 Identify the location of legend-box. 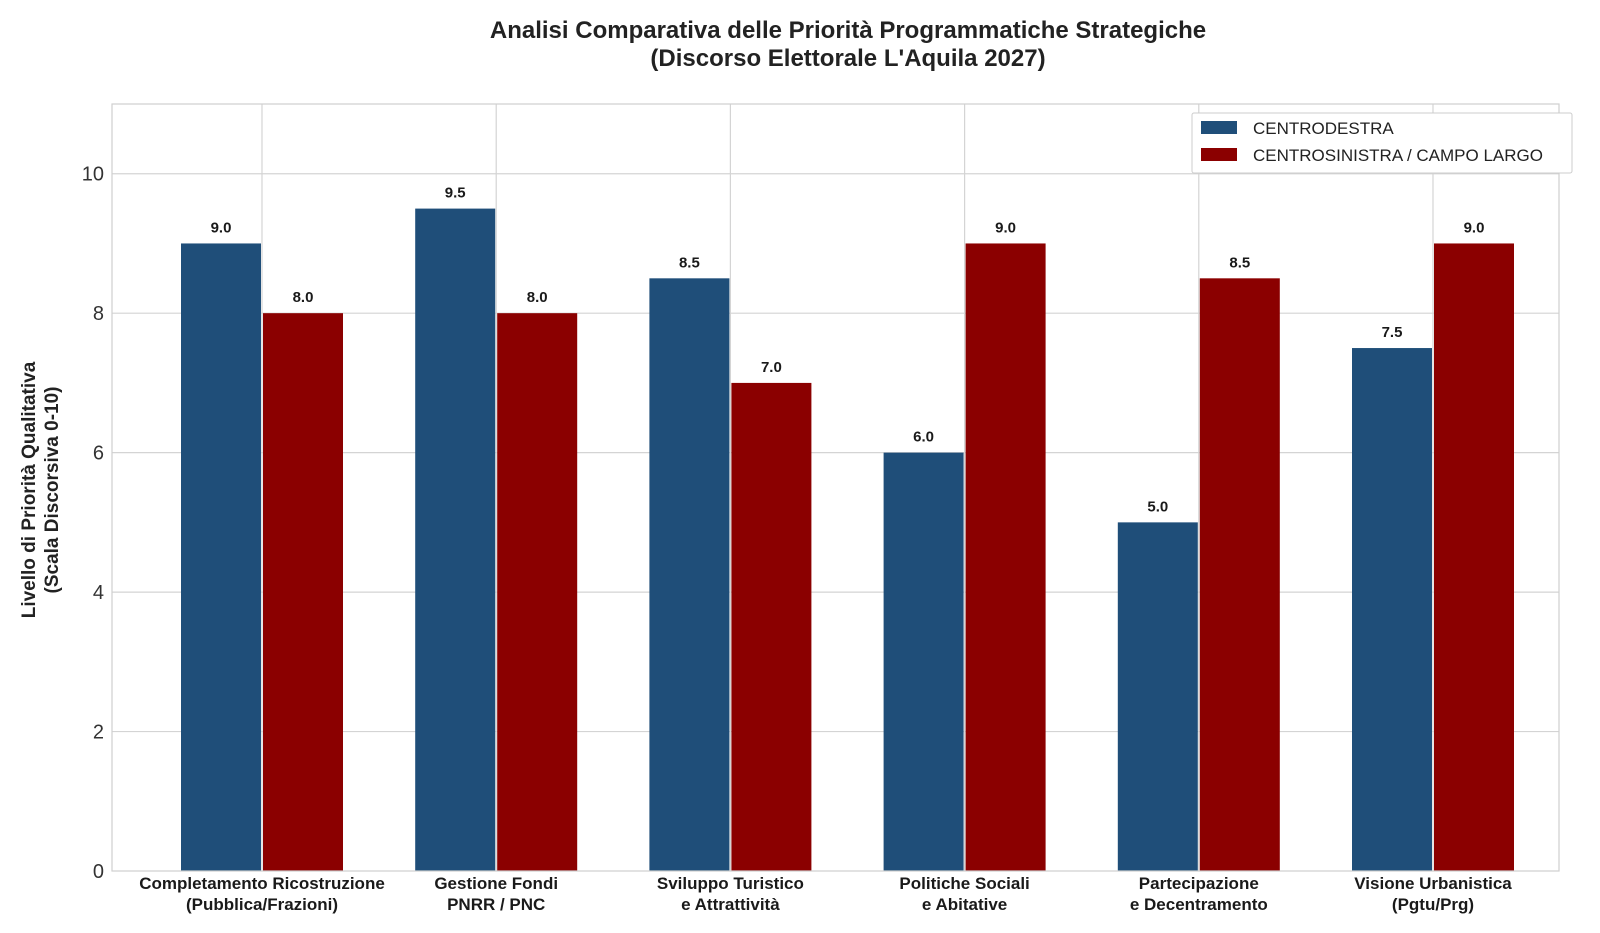
(1382, 143).